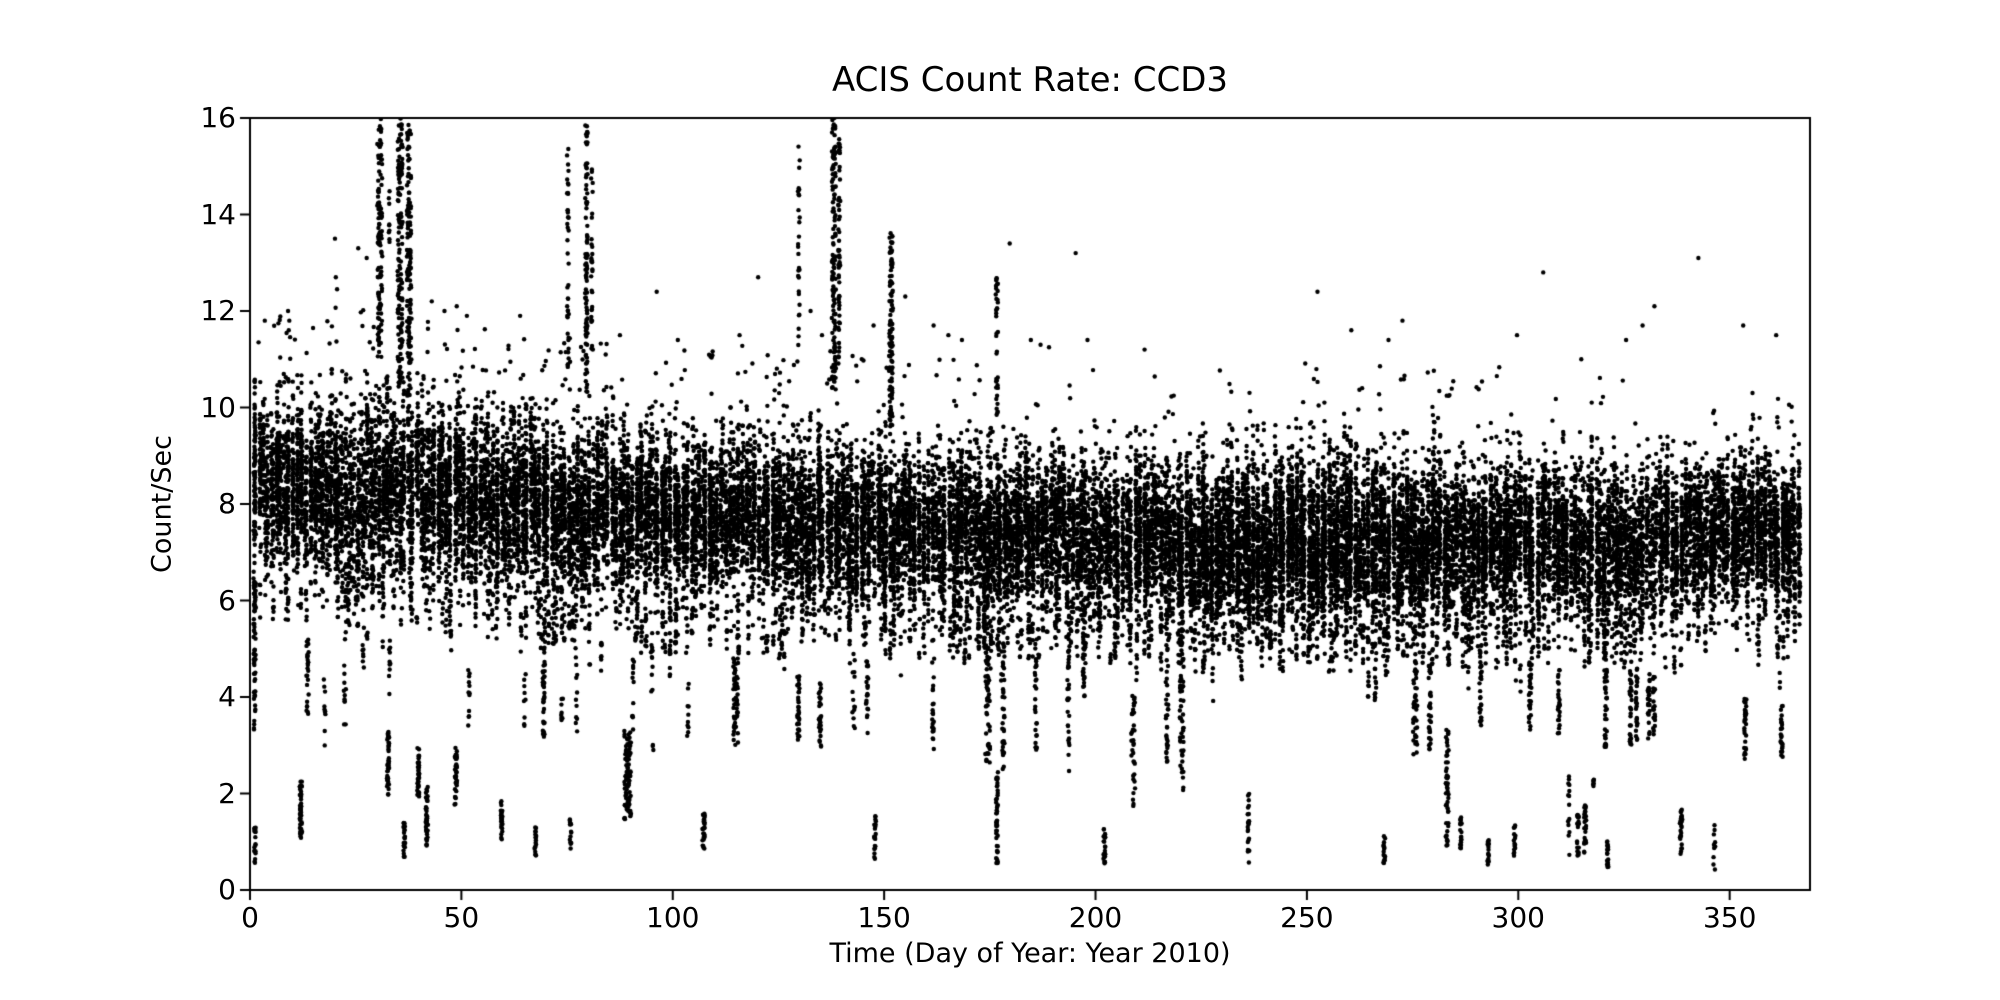 Image resolution: width=2000 pixels, height=1000 pixels. I want to click on y-tick-label: 14, so click(218, 214).